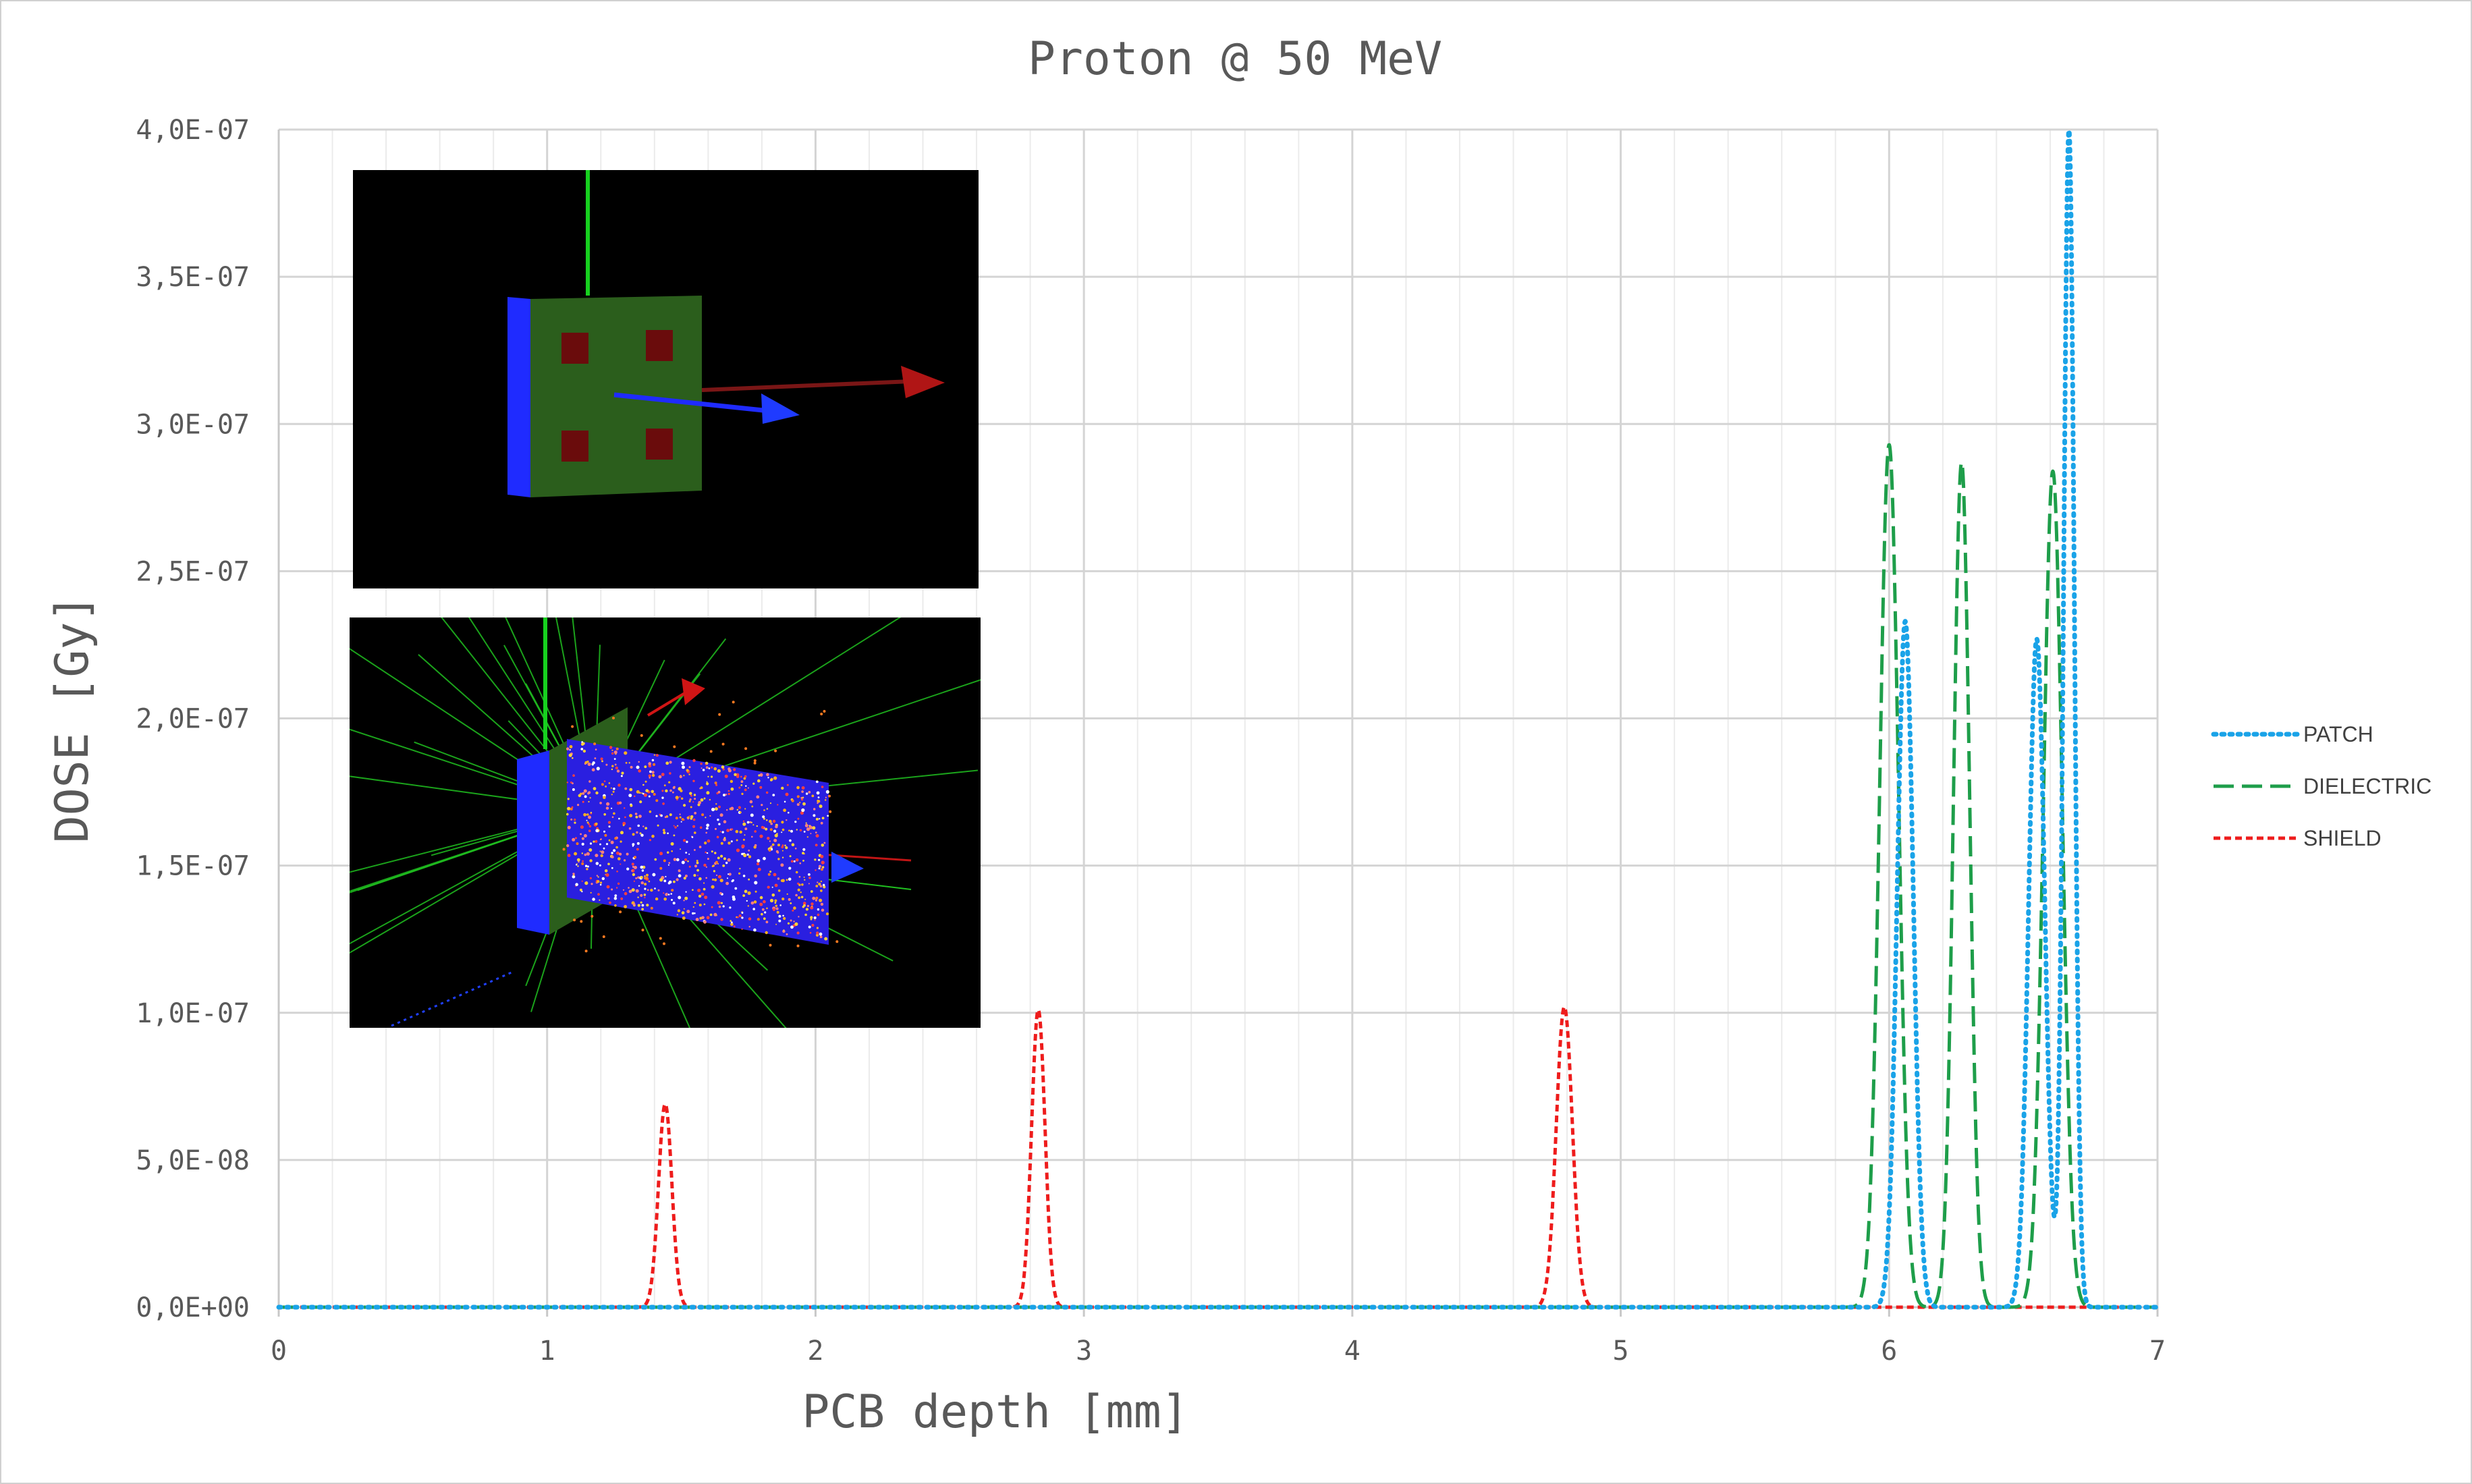 The width and height of the screenshot is (2472, 1484). What do you see at coordinates (695, 403) in the screenshot?
I see `blue-axis-line` at bounding box center [695, 403].